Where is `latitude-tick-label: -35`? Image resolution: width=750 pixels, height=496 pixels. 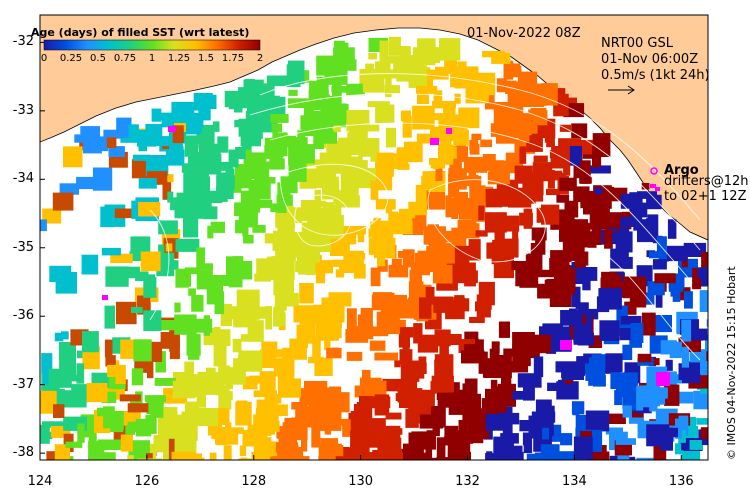 latitude-tick-label: -35 is located at coordinates (23, 247).